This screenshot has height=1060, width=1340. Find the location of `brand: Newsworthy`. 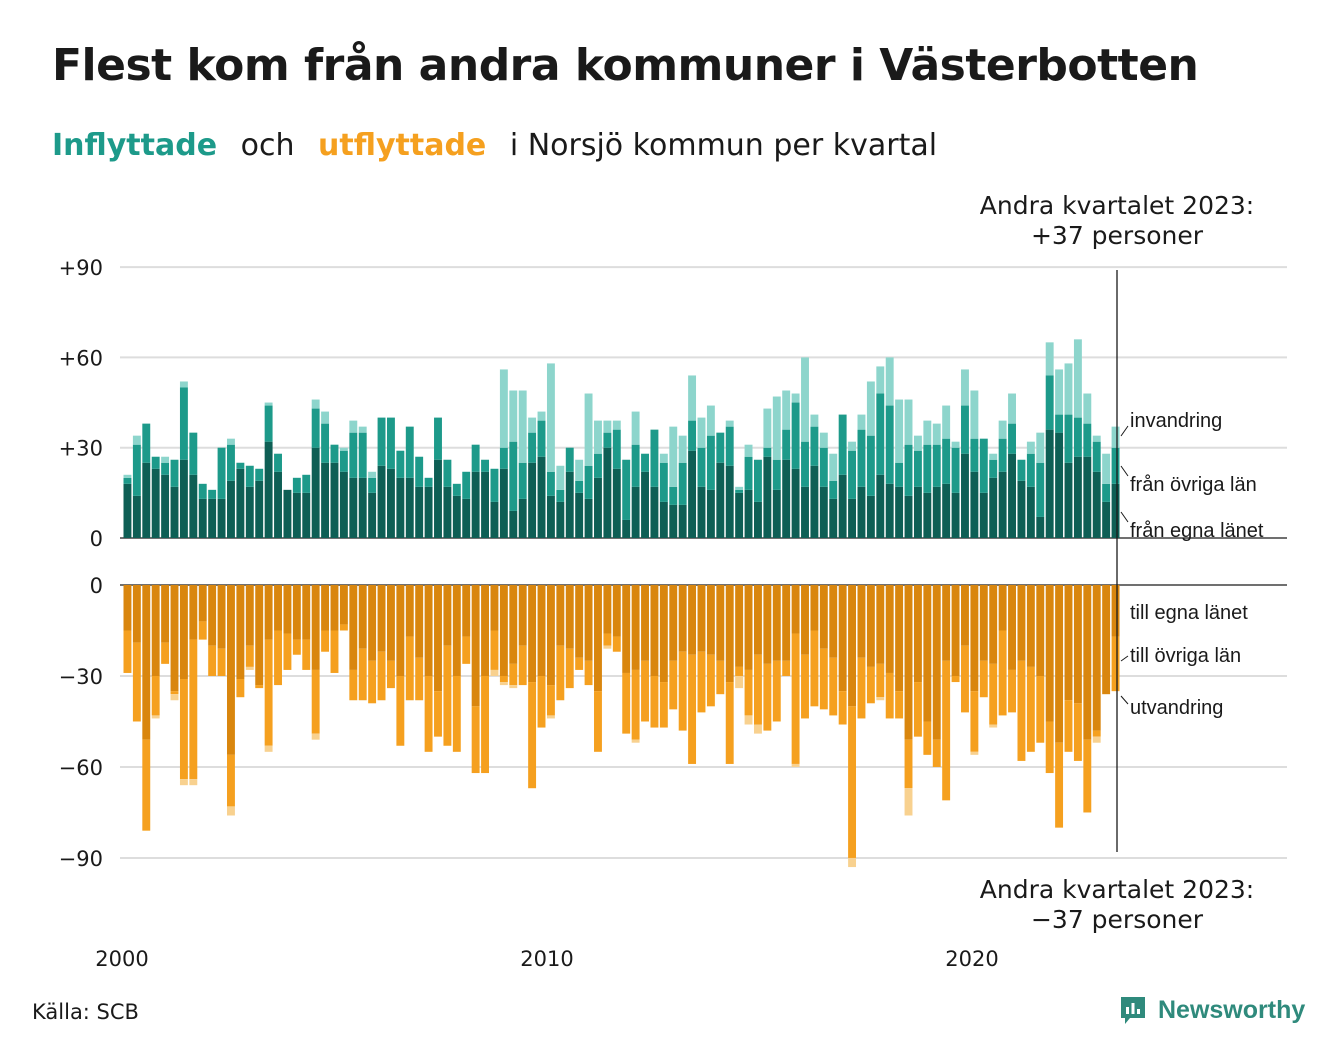

brand: Newsworthy is located at coordinates (1211, 1010).